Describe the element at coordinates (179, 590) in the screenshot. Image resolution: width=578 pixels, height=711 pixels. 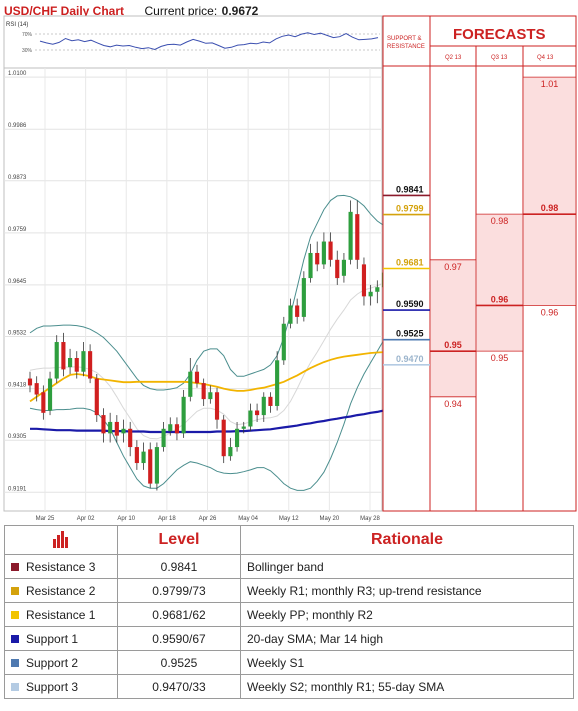
I see `row-level: 0.9799/73` at that location.